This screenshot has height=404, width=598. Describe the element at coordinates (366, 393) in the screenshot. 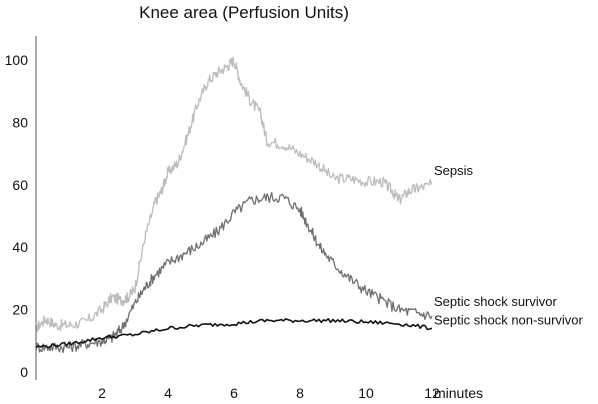

I see `x-tick-label: 10` at that location.